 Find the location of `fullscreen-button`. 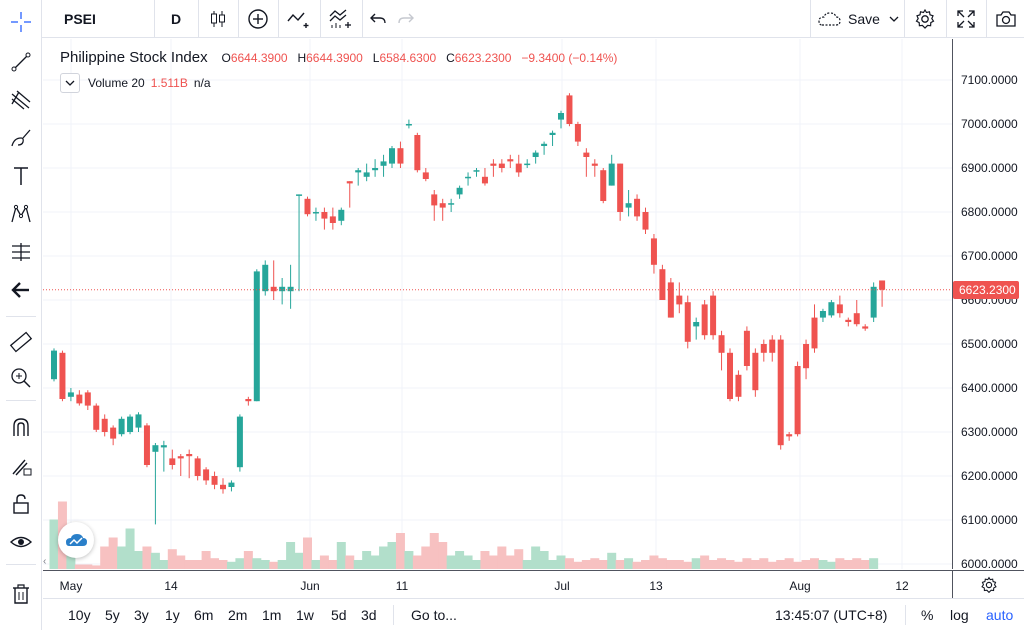

fullscreen-button is located at coordinates (966, 19).